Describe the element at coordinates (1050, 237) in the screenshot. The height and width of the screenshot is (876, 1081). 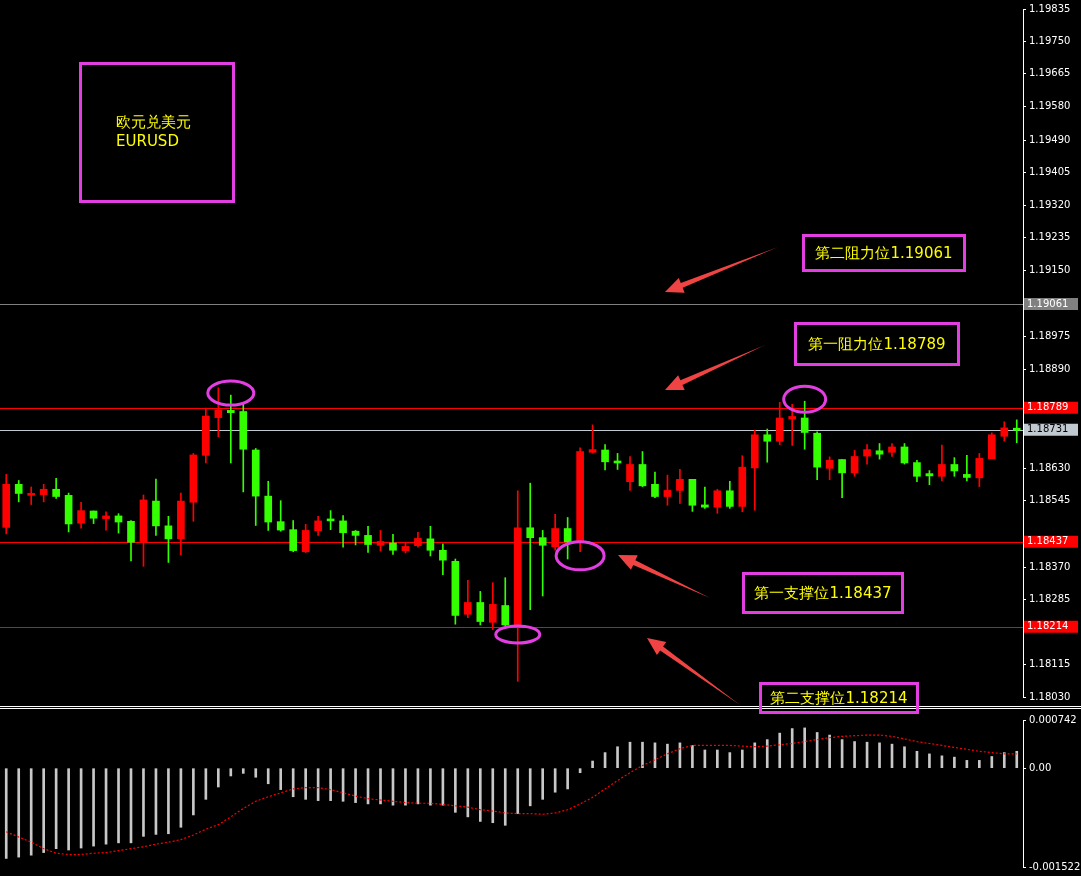
I see `y-tick-label: 1.19235` at that location.